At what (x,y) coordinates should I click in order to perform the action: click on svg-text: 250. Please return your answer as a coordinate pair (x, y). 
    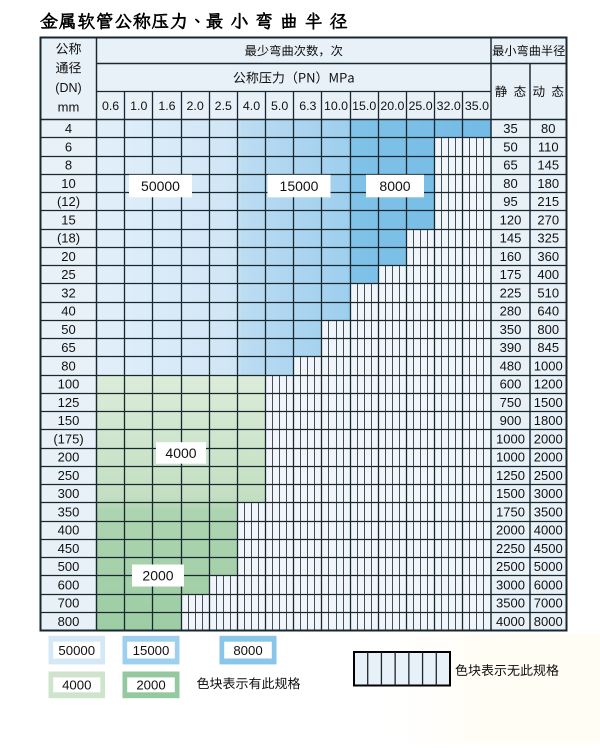
    Looking at the image, I should click on (69, 475).